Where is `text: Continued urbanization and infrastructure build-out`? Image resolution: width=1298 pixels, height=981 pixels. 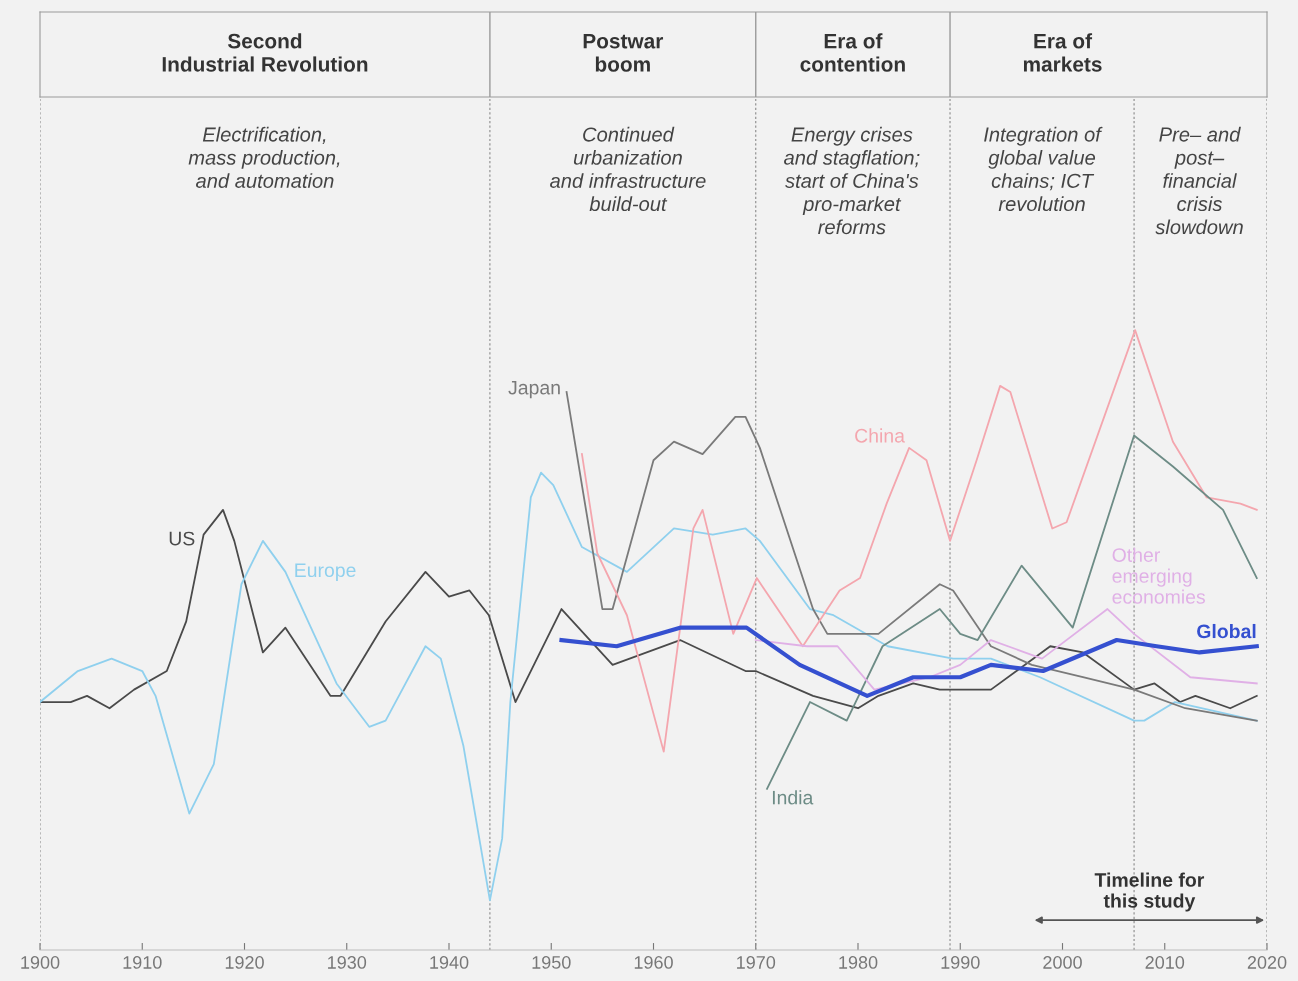 text: Continued urbanization and infrastructure build-out is located at coordinates (628, 169).